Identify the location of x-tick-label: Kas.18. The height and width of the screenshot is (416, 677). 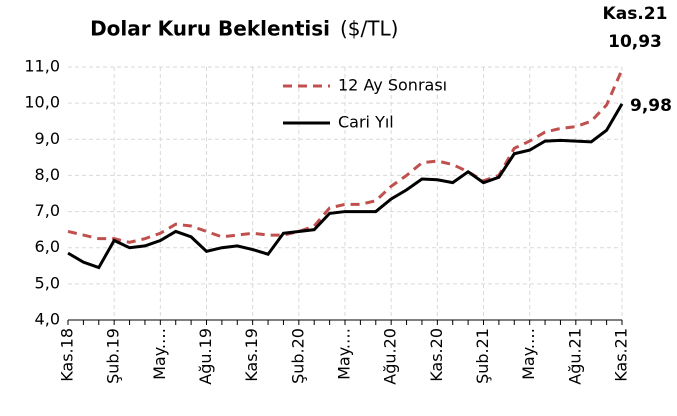
(67, 355).